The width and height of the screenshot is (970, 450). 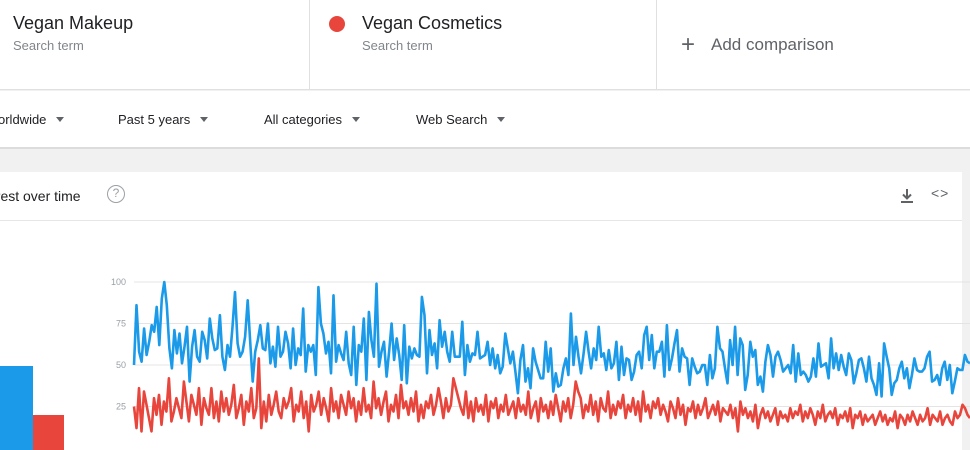 I want to click on plus-icon: +, so click(x=688, y=44).